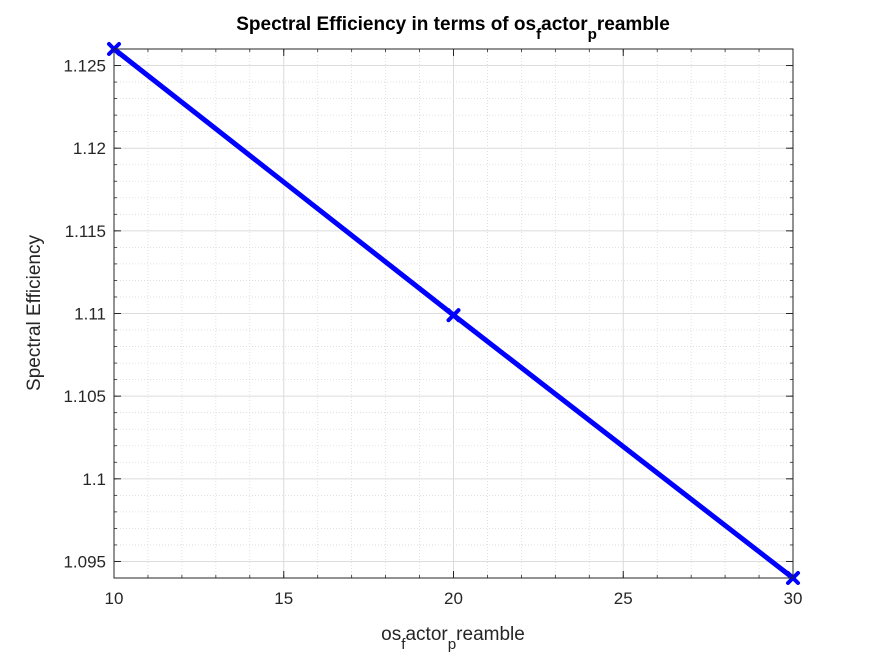 The image size is (875, 656). I want to click on data-point, so click(453, 315).